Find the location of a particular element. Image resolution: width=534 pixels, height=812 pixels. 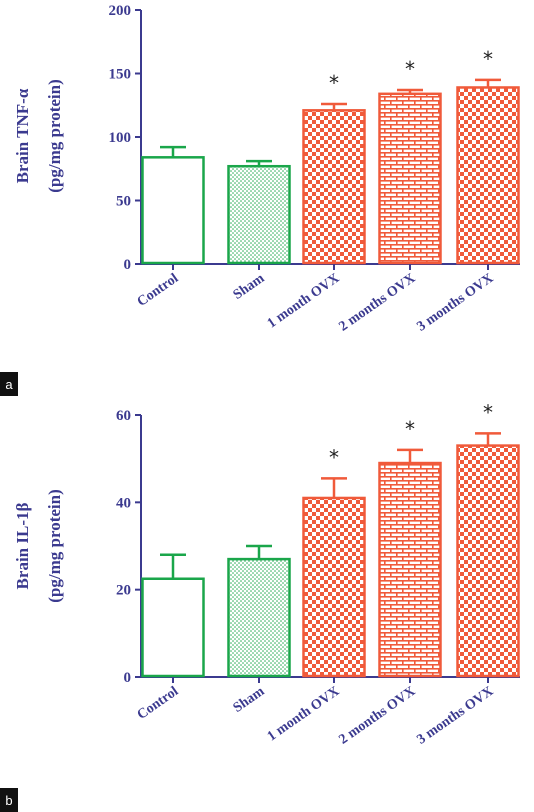

y-tick-label: 100 is located at coordinates (120, 138).